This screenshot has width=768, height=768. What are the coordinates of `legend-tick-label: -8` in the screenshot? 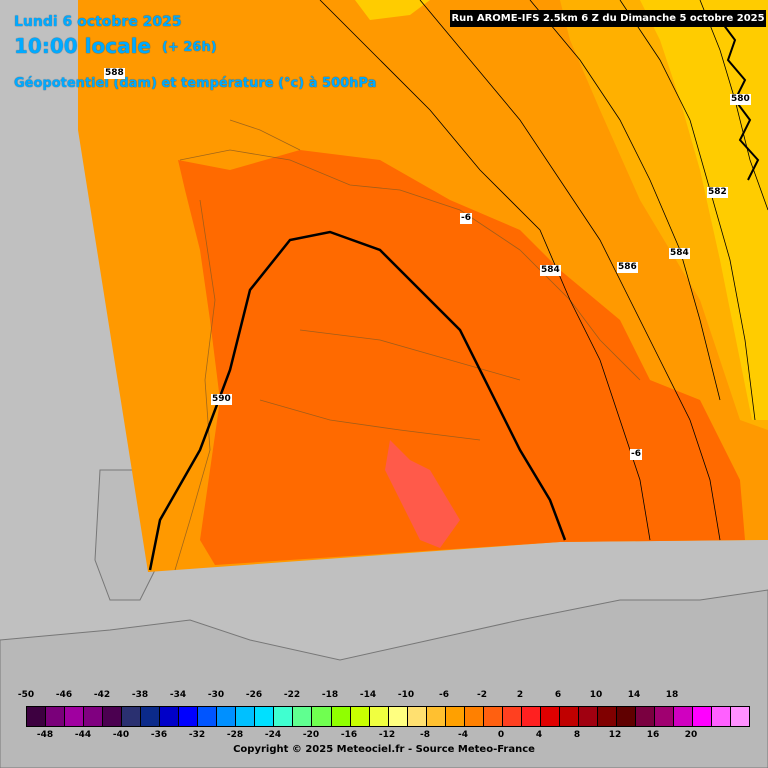 It's located at (425, 735).